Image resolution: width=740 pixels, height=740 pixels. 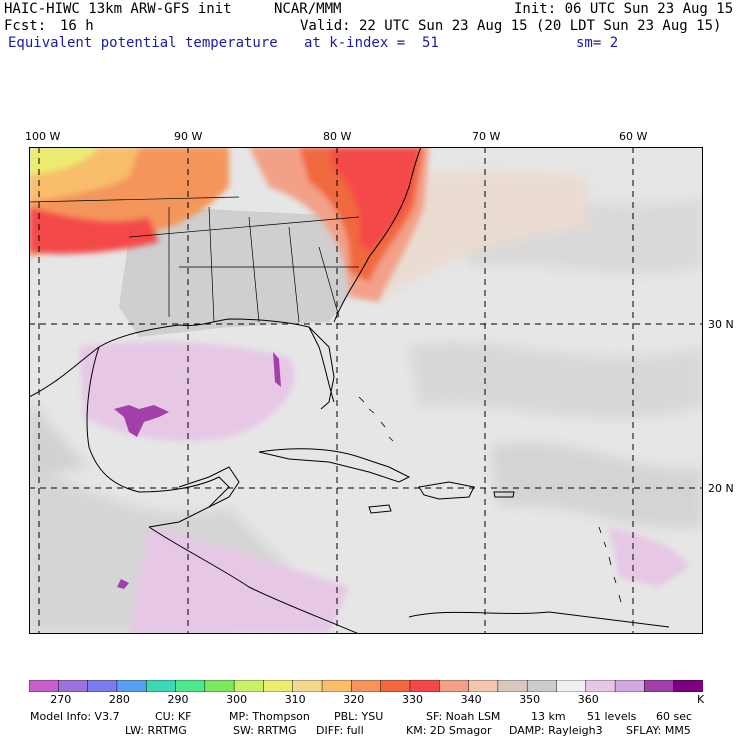 I want to click on lon-label-80w: 80 W, so click(x=337, y=136).